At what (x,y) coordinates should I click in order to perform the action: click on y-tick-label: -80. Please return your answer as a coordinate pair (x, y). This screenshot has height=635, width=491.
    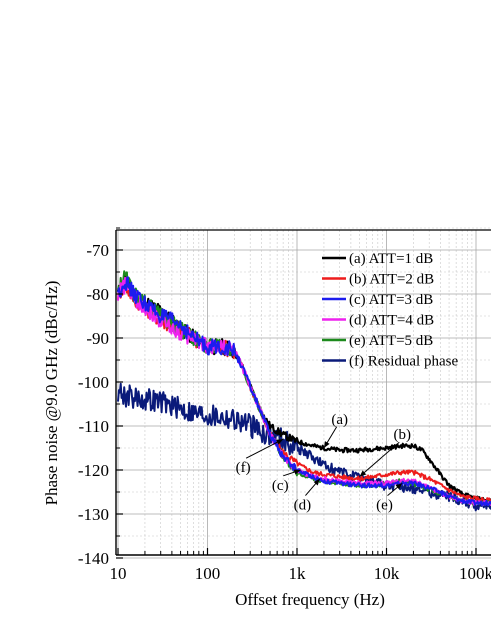
    Looking at the image, I should click on (97, 294).